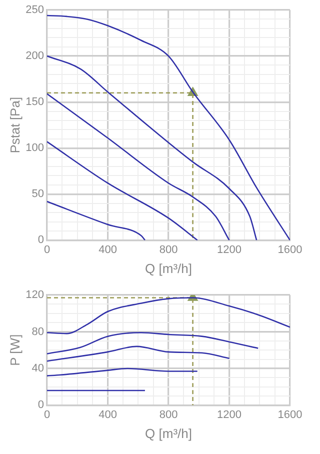 This screenshot has width=320, height=454. Describe the element at coordinates (14, 350) in the screenshot. I see `y-axis-title: P [W]` at that location.